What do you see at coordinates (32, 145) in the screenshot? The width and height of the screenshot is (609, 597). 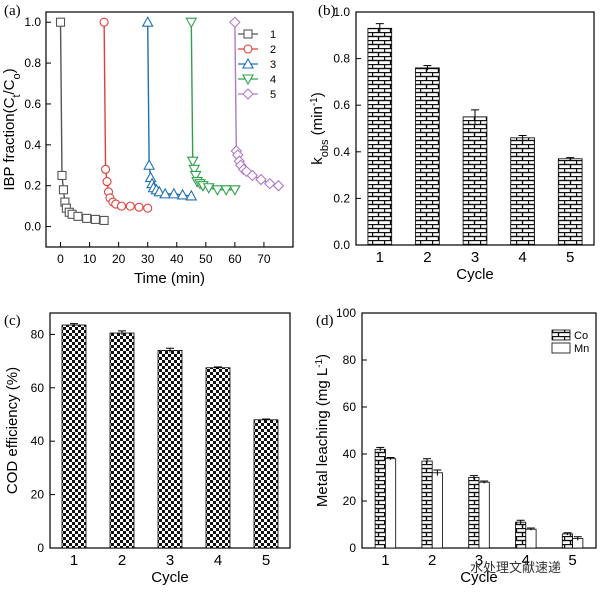 I see `y-tick-label-a: 0.4` at bounding box center [32, 145].